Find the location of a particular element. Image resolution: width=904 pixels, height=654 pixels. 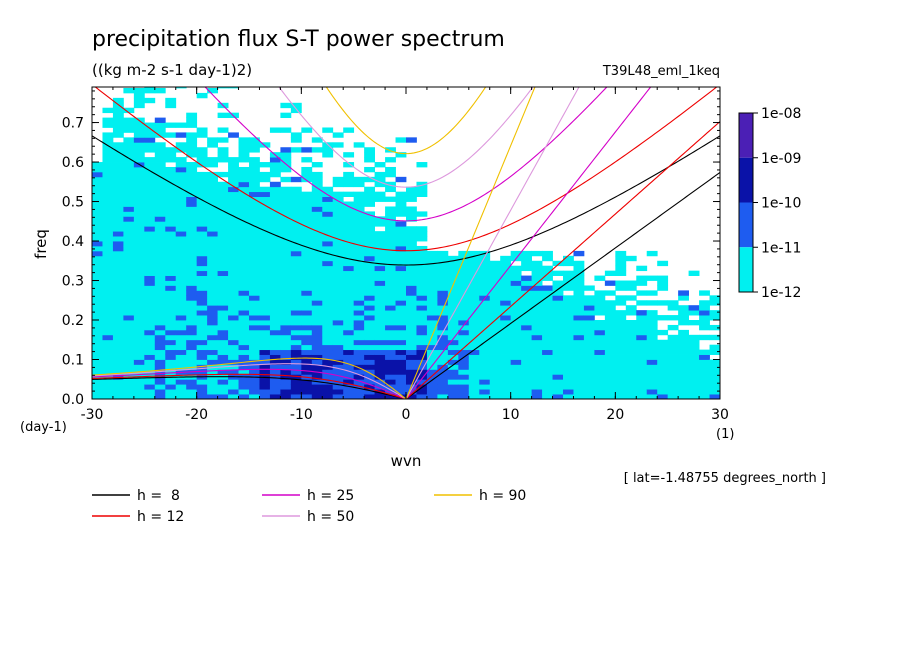

y-tick-label: 0.7 is located at coordinates (73, 124).